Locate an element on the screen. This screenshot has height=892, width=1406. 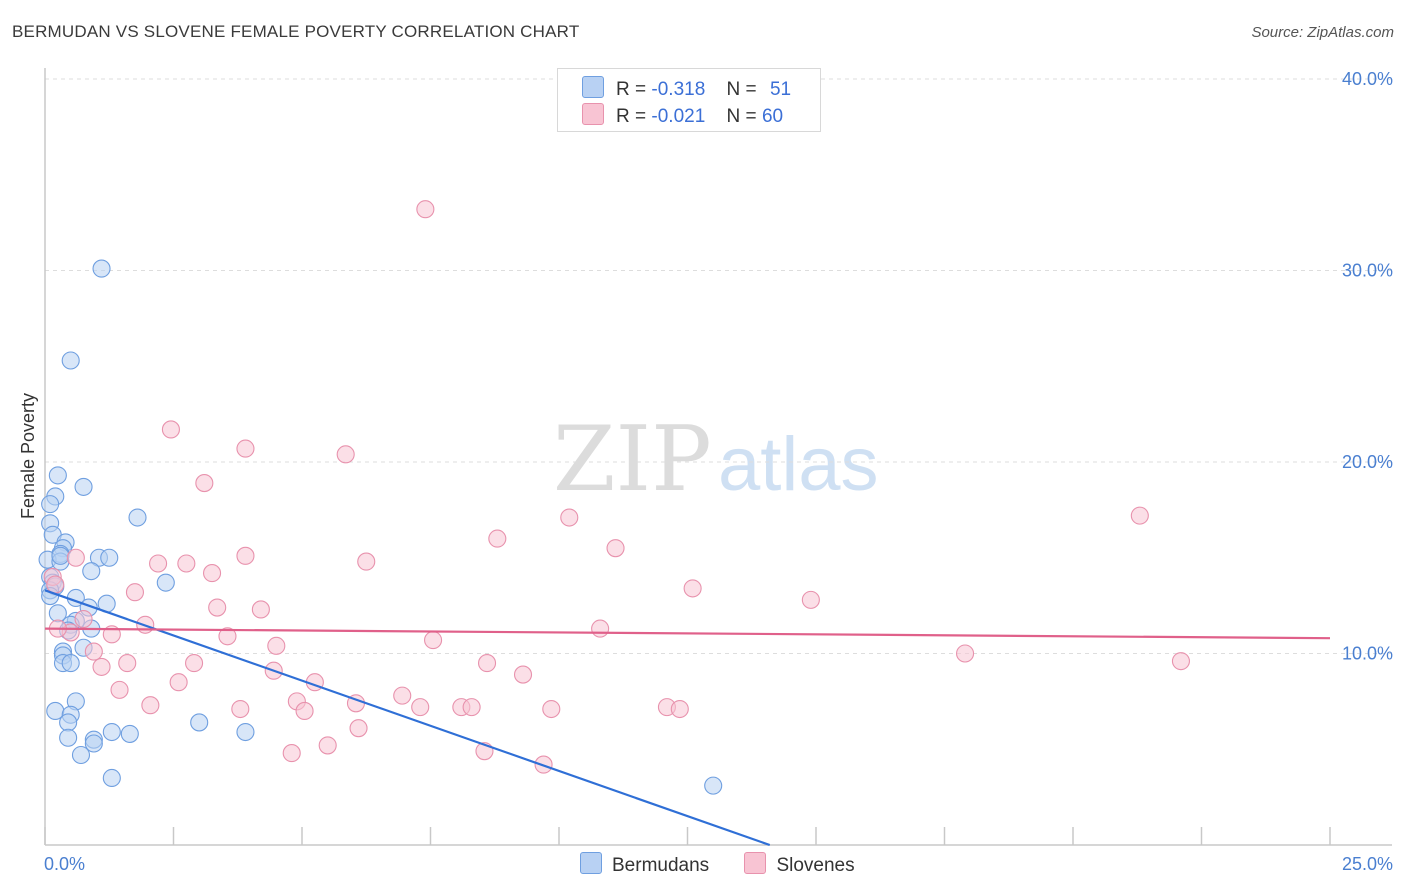
watermark: ZIP atlas is located at coordinates (716, 459).